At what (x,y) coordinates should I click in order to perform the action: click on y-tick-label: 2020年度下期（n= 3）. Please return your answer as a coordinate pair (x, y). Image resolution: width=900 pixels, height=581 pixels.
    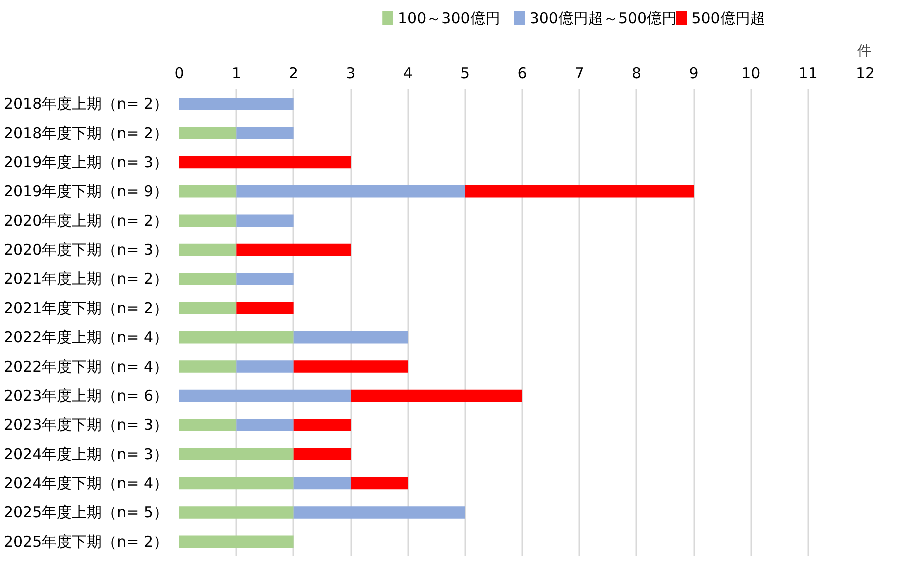
    Looking at the image, I should click on (86, 250).